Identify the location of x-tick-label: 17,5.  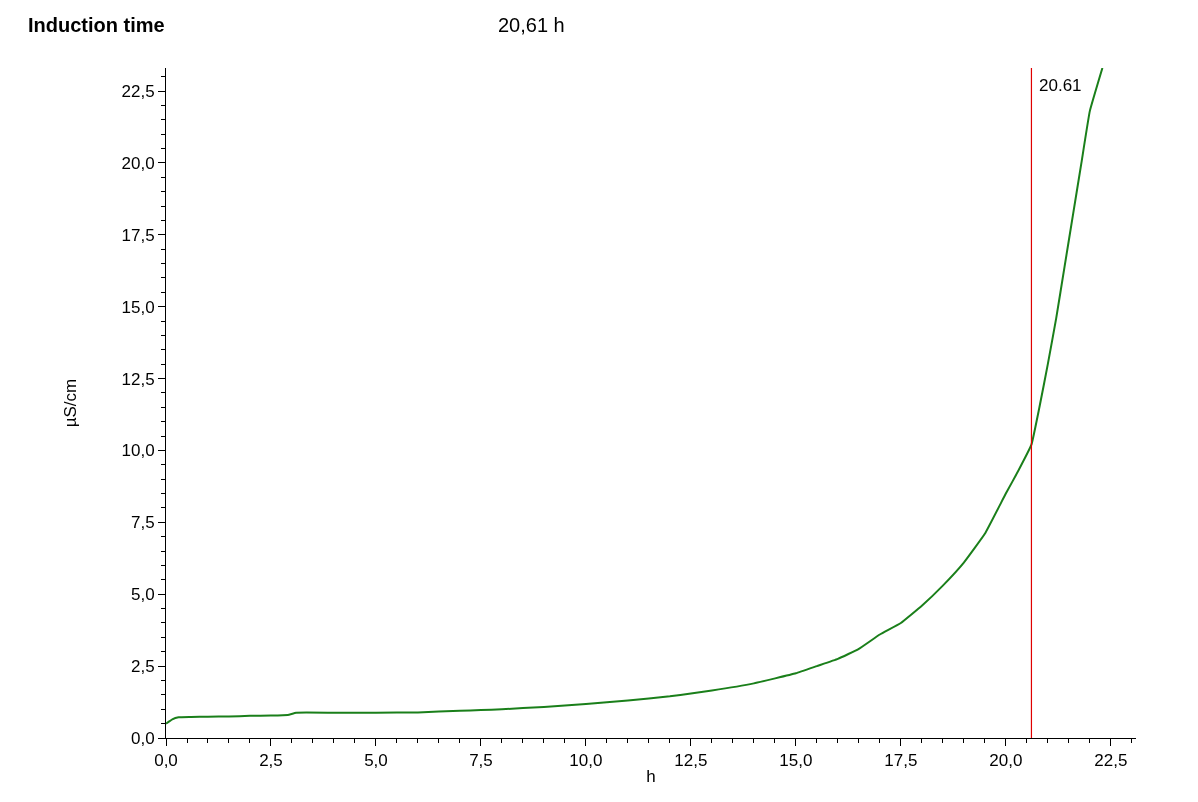
(901, 761).